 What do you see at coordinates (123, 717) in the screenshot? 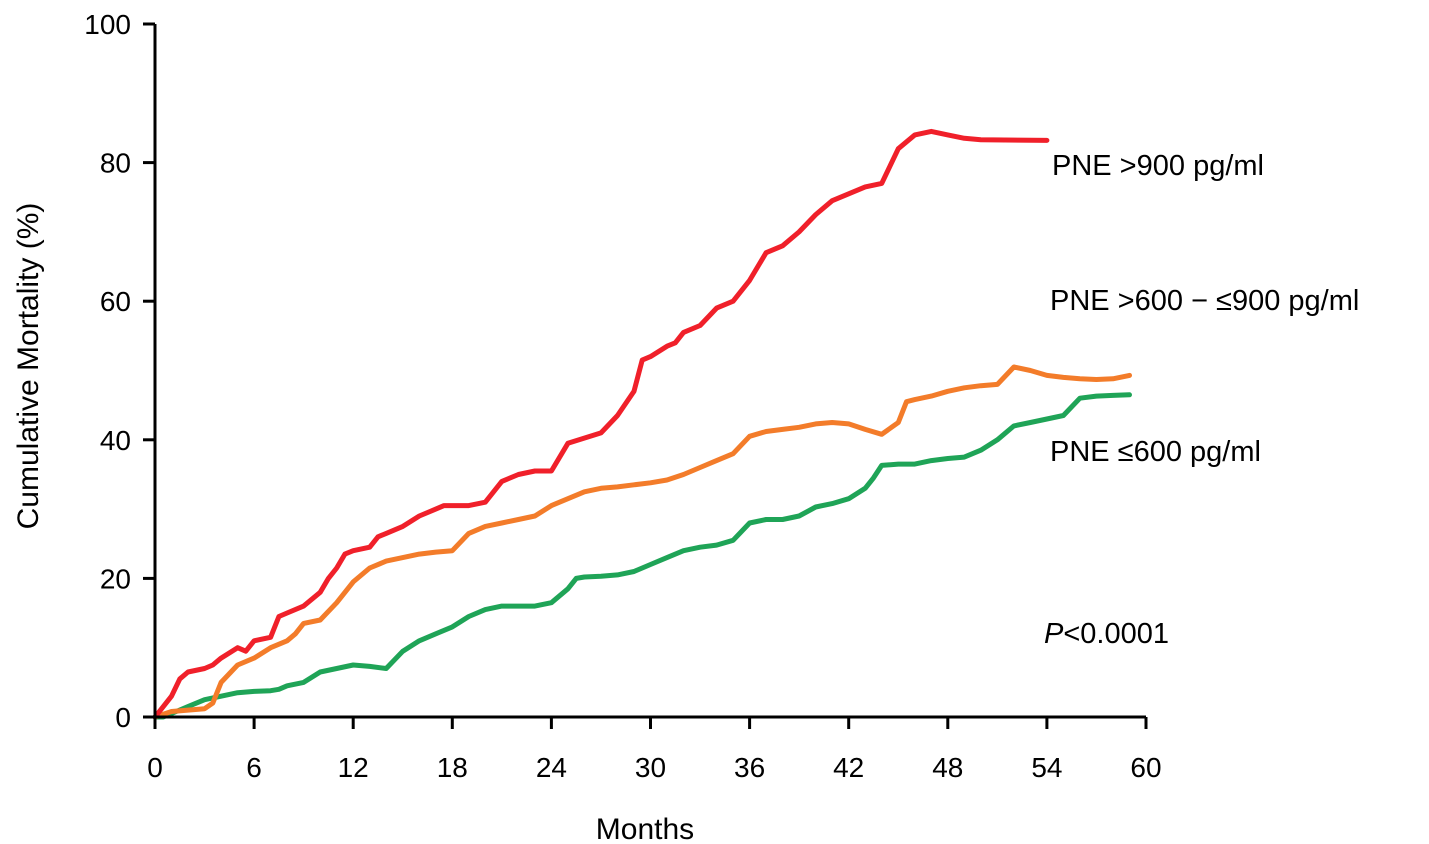
I see `y-tick-label: 0` at bounding box center [123, 717].